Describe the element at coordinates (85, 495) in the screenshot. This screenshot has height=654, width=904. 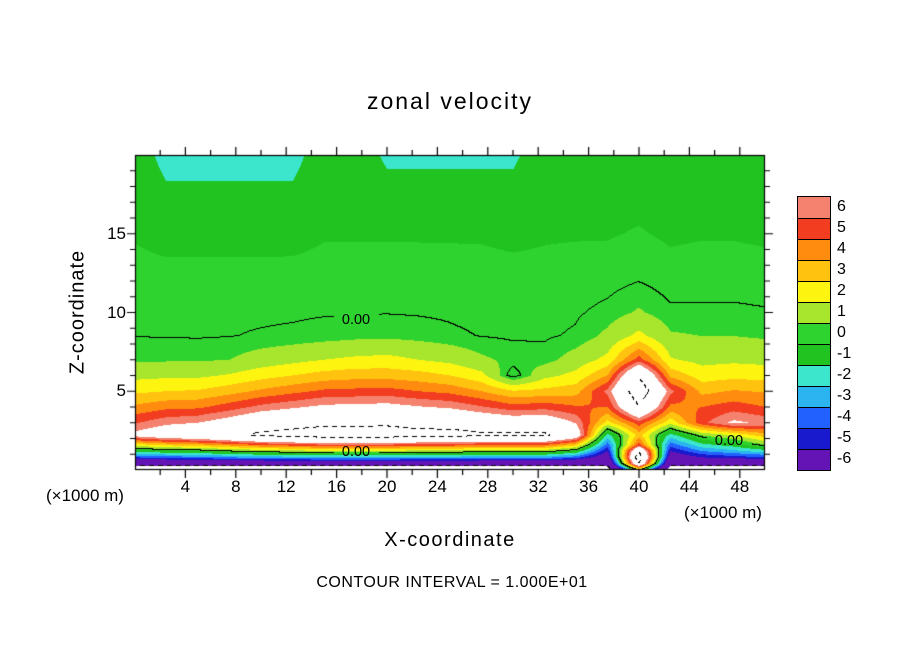
I see `y-axis-unit: (×1000 m)` at that location.